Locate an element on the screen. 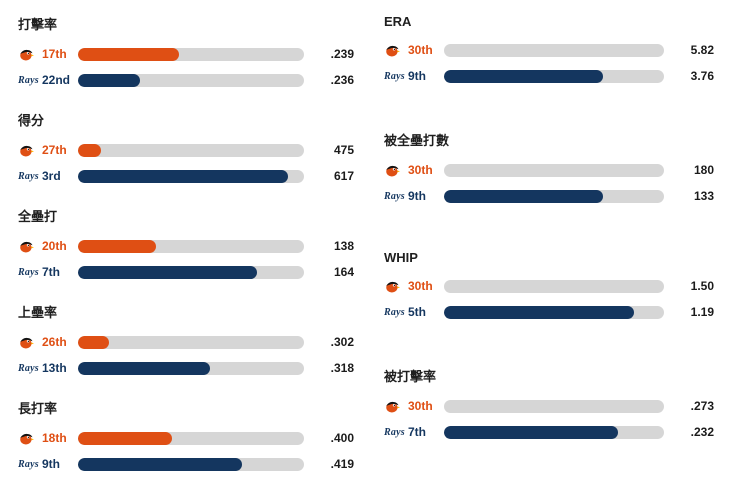 The image size is (740, 494). team-rank-label: 22nd is located at coordinates (56, 80).